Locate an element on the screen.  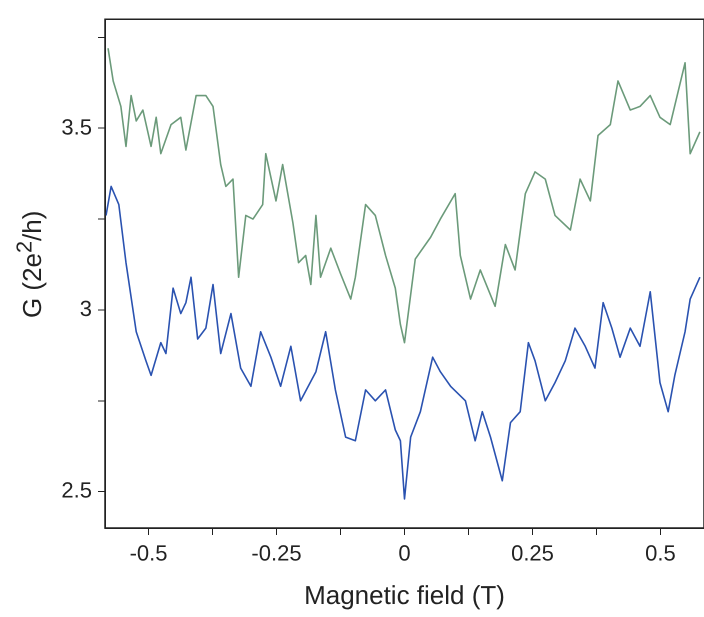
x-tick-label: 0 is located at coordinates (404, 553).